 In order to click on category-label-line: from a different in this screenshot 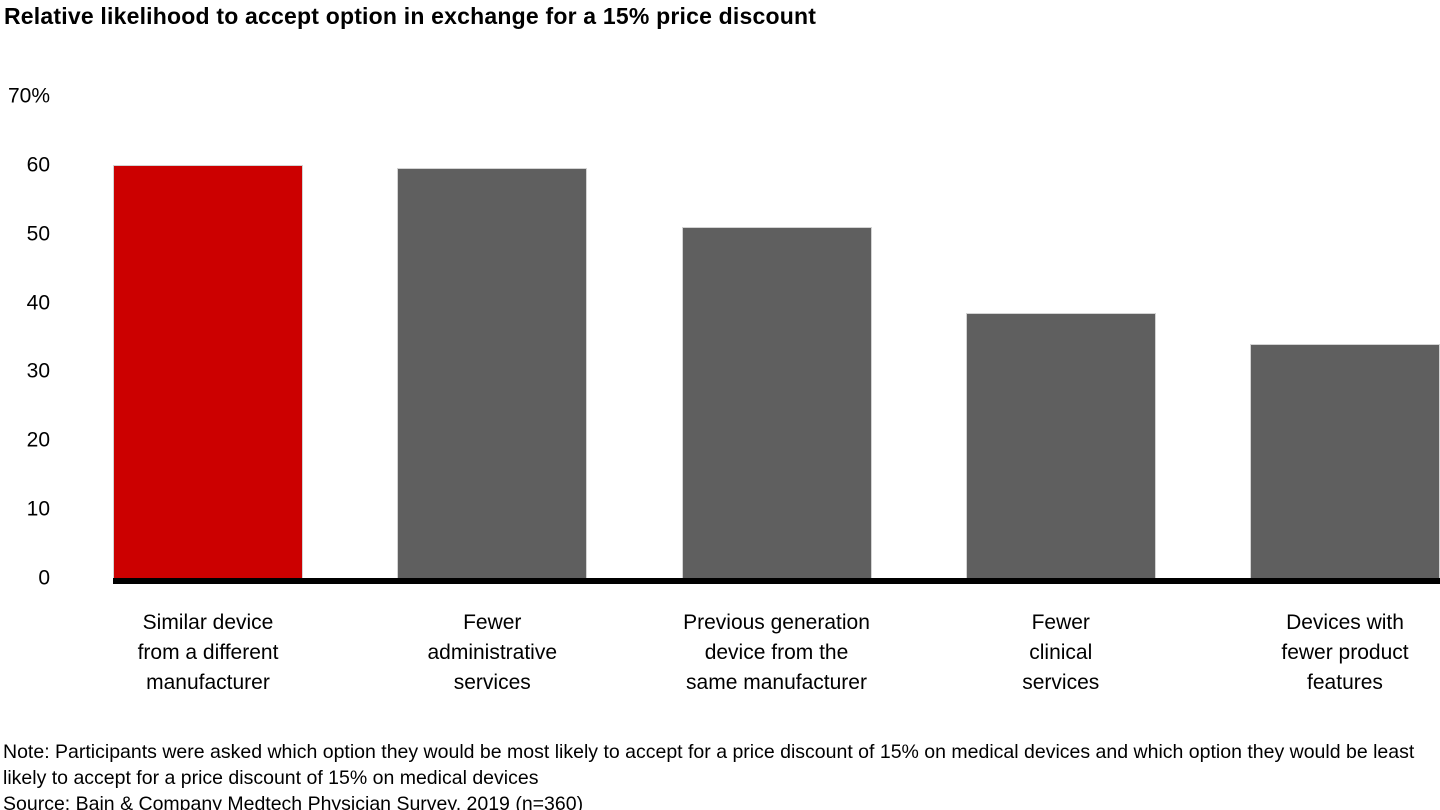, I will do `click(208, 652)`.